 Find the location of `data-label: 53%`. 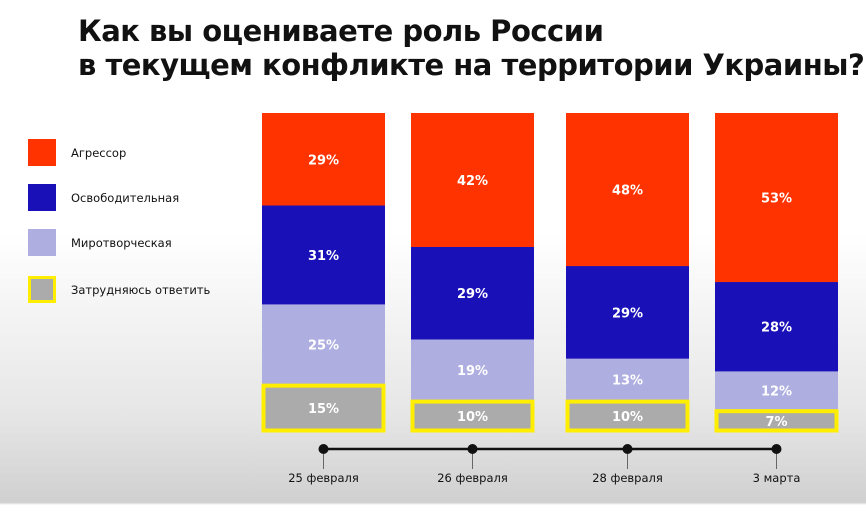

data-label: 53% is located at coordinates (776, 199).